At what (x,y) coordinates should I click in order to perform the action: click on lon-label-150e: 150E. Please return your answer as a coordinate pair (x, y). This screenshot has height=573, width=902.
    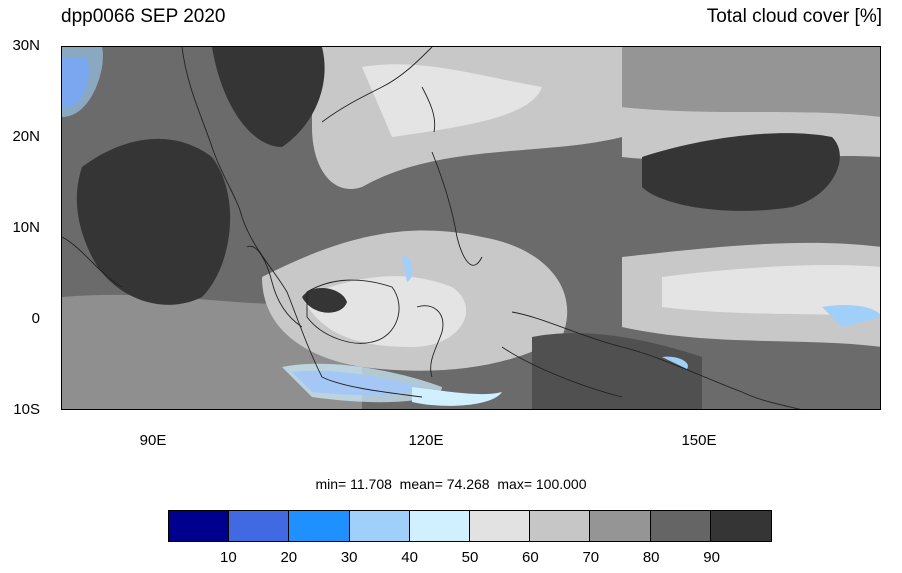
    Looking at the image, I should click on (699, 440).